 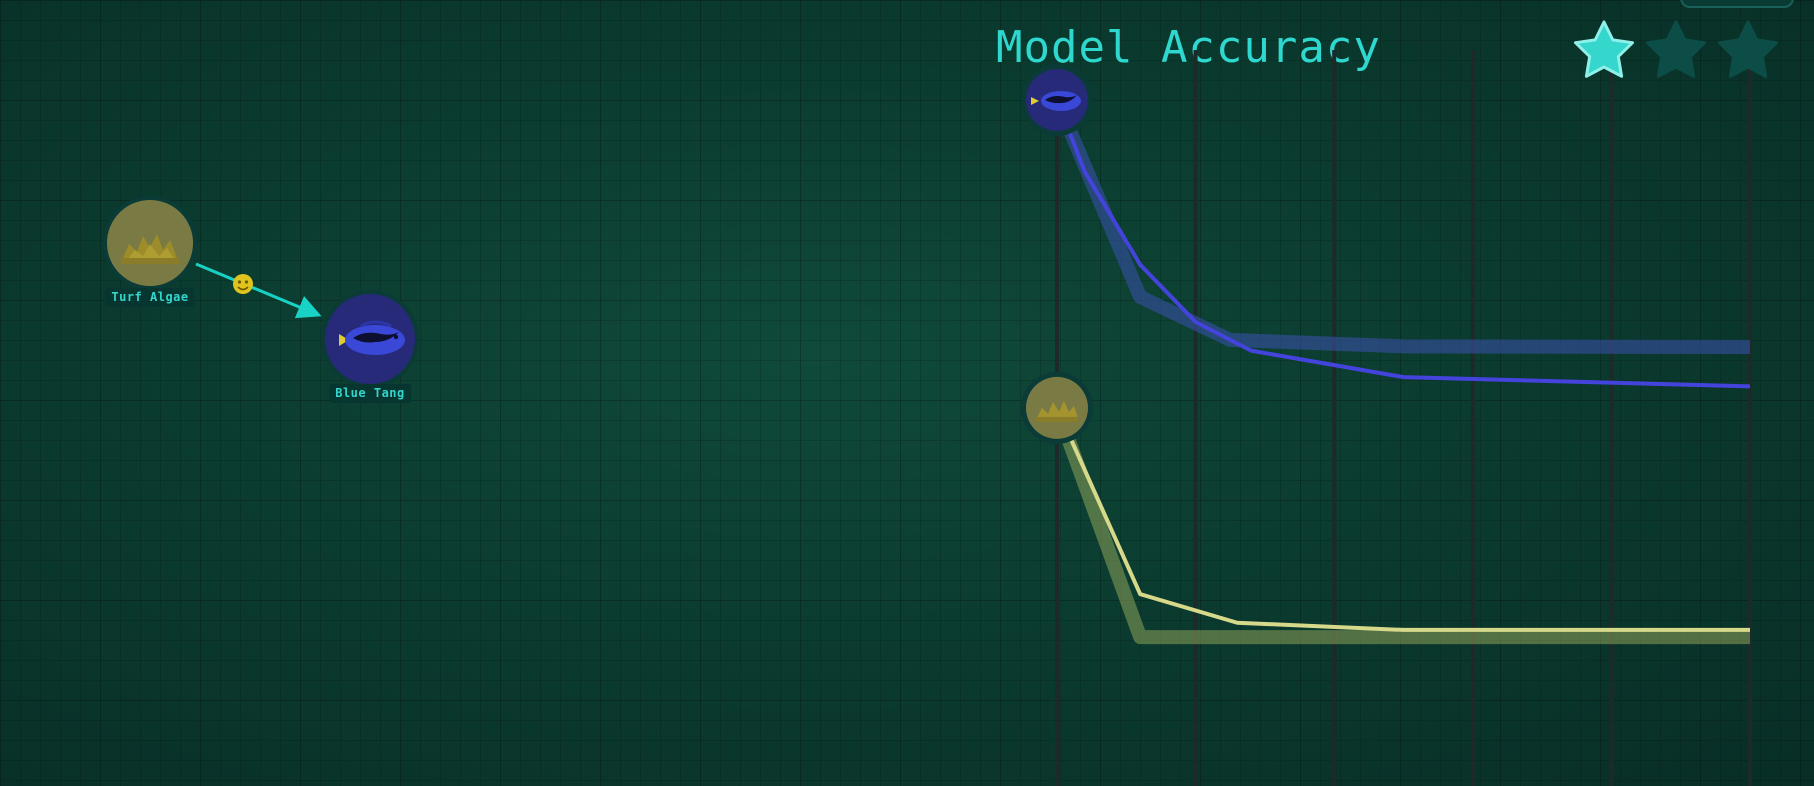 I want to click on star-rating, so click(x=1676, y=49).